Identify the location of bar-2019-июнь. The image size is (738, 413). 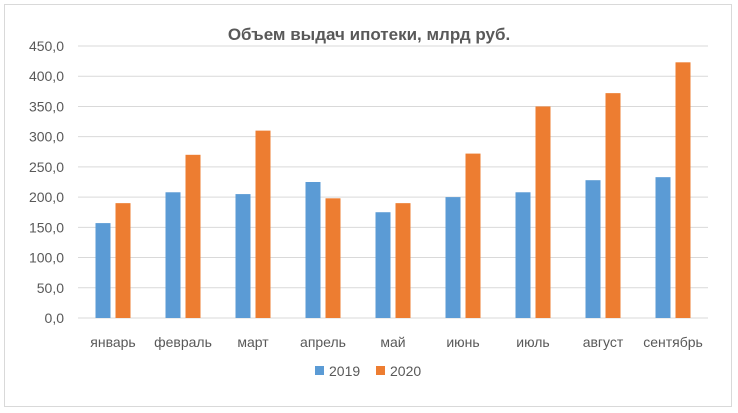
(453, 257).